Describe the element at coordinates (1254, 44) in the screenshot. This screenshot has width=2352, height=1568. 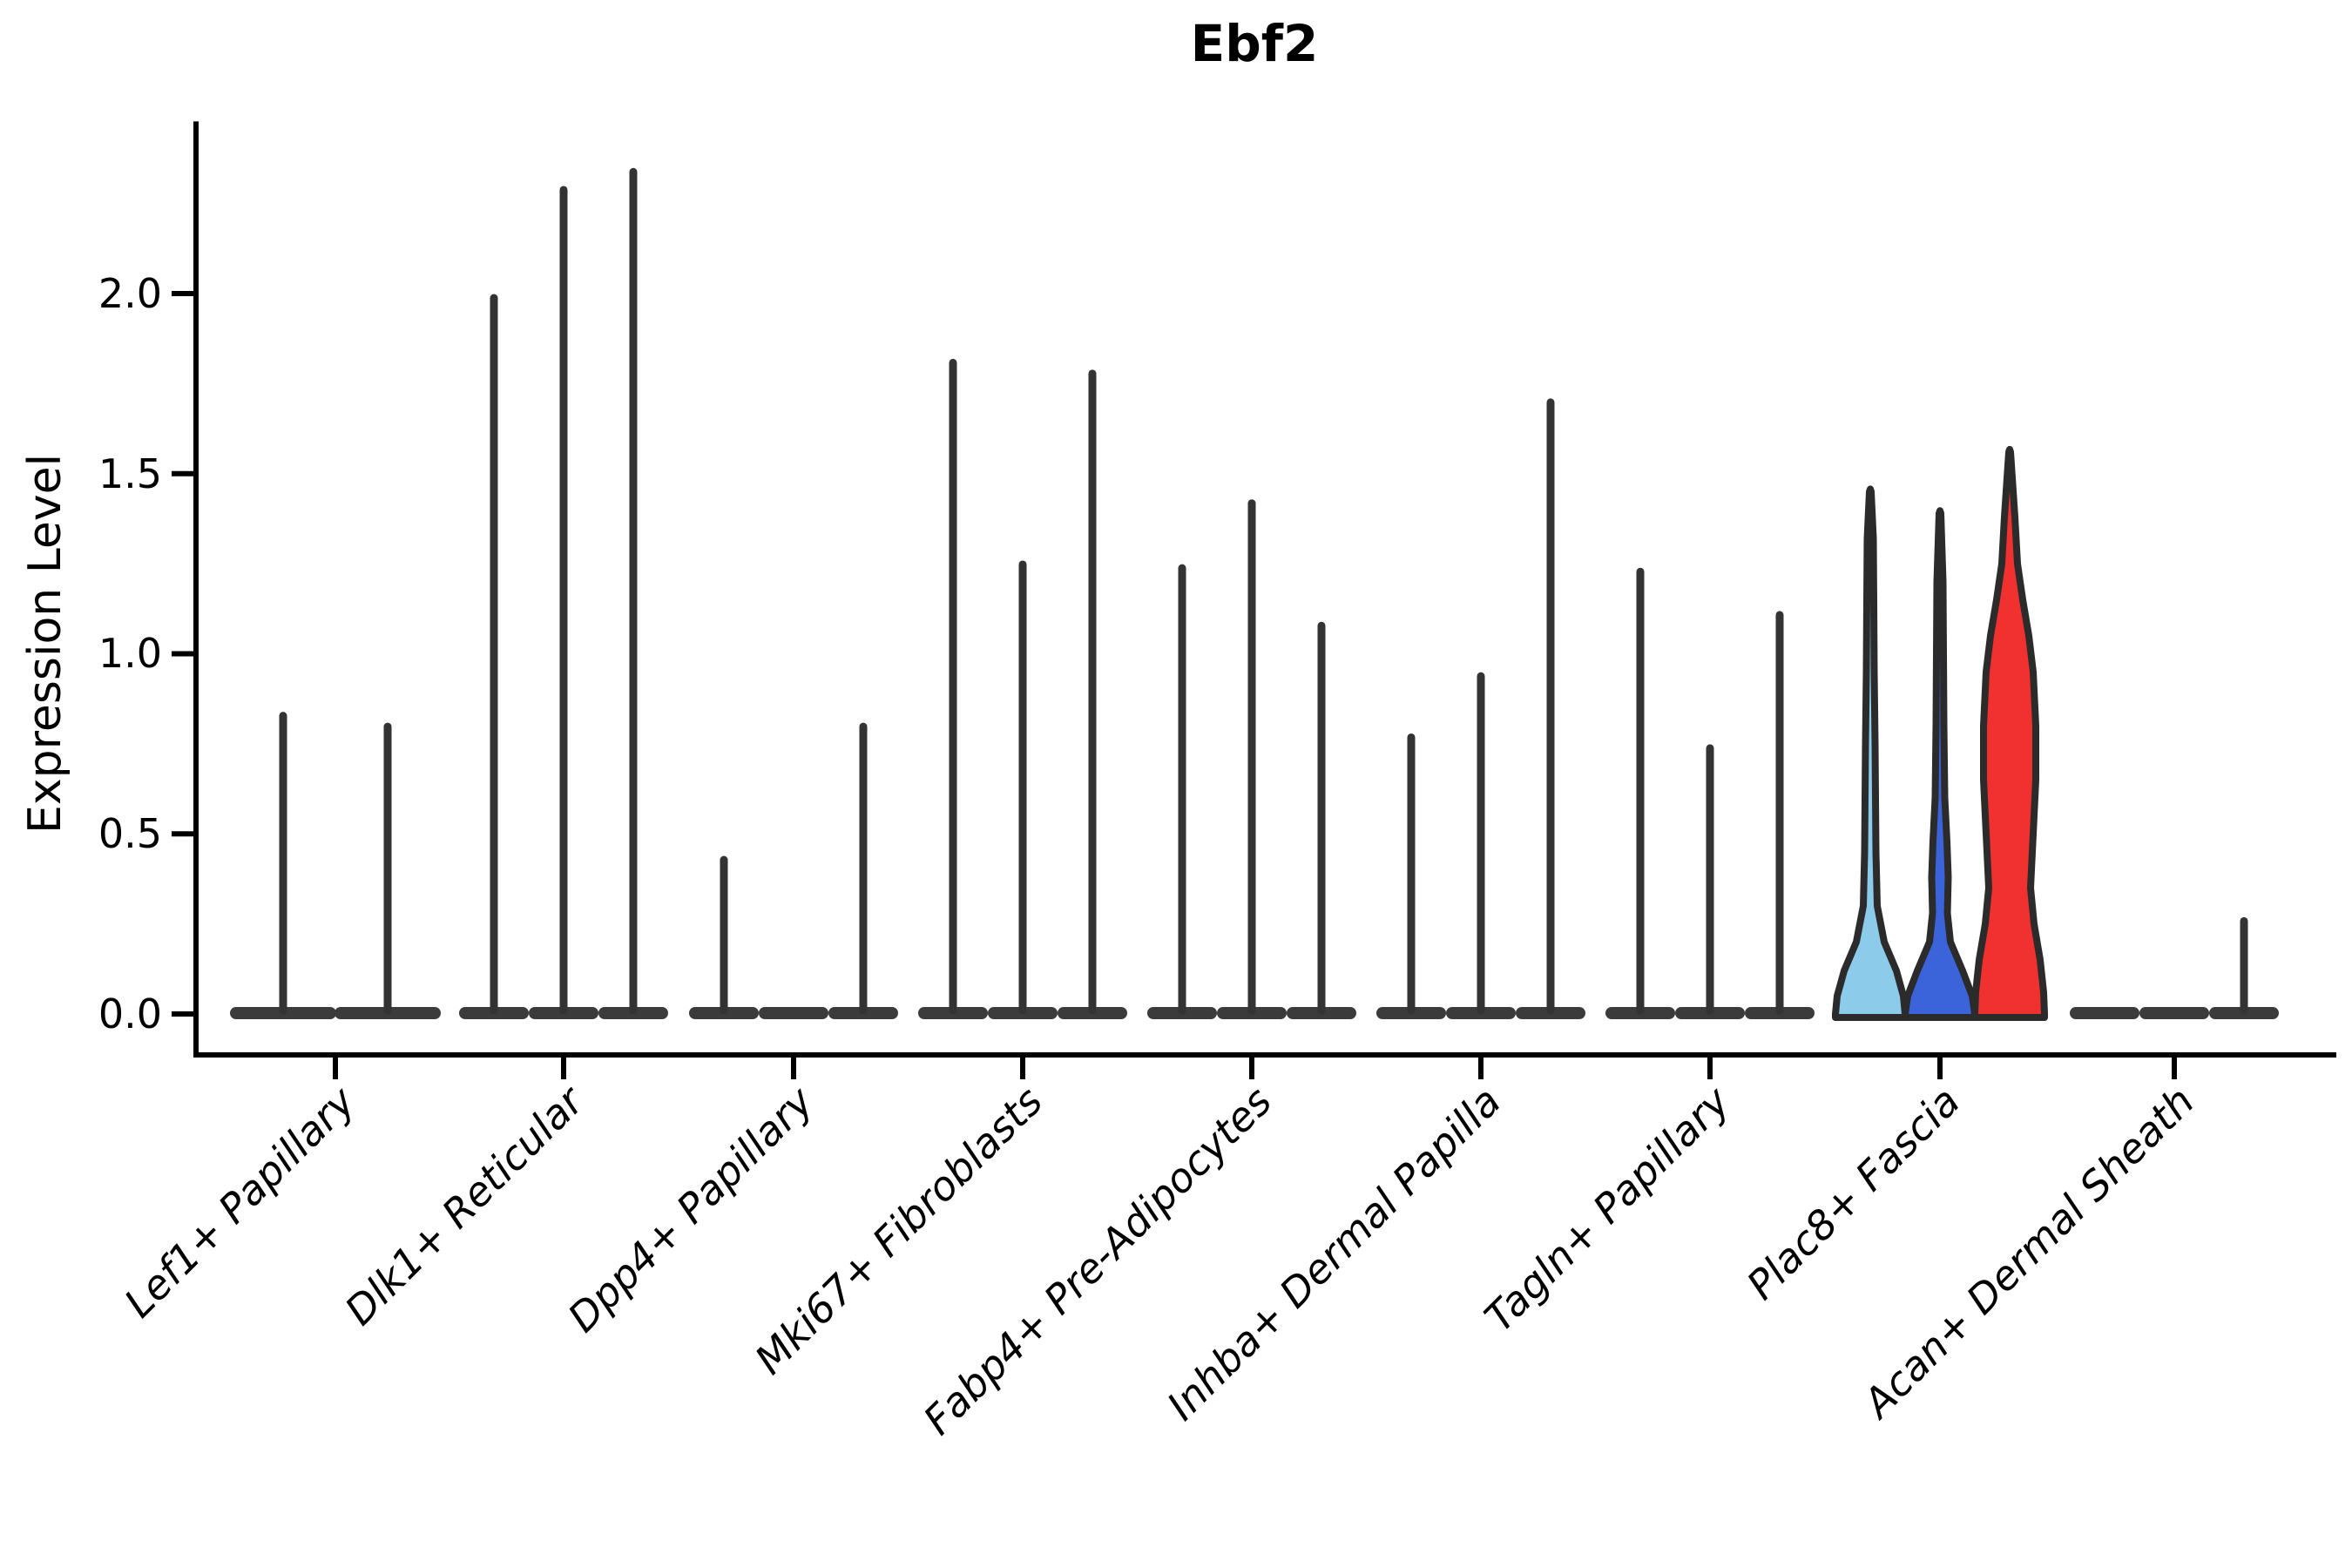
I see `chart-title: Ebf2` at that location.